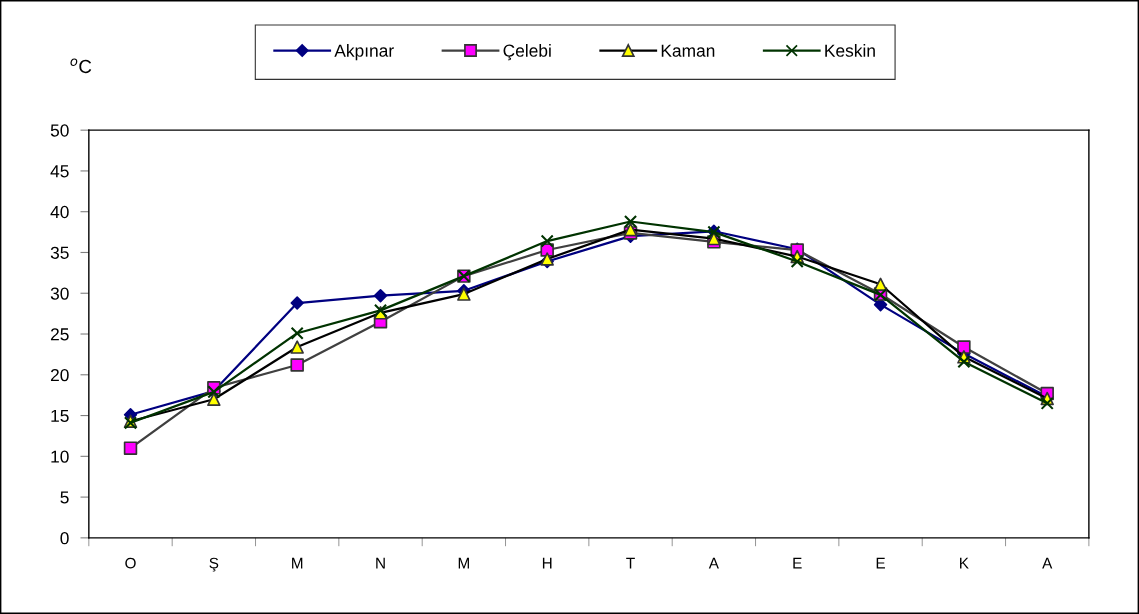 This screenshot has height=614, width=1139. Describe the element at coordinates (64, 497) in the screenshot. I see `y-tick-label: 5` at that location.